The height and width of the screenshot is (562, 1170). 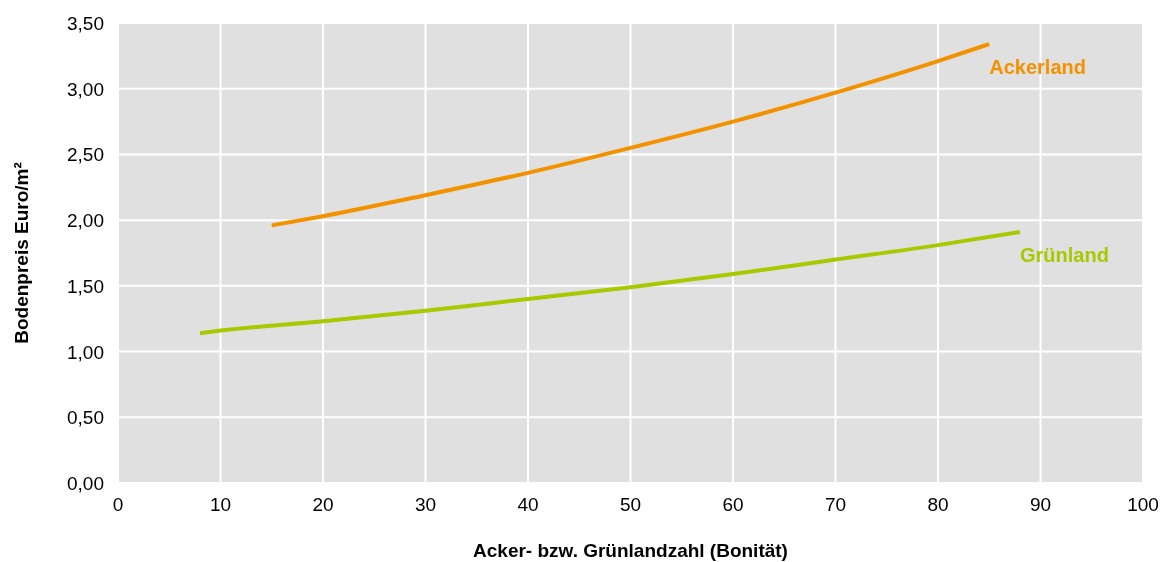 What do you see at coordinates (733, 504) in the screenshot?
I see `x-tick-label: 60` at bounding box center [733, 504].